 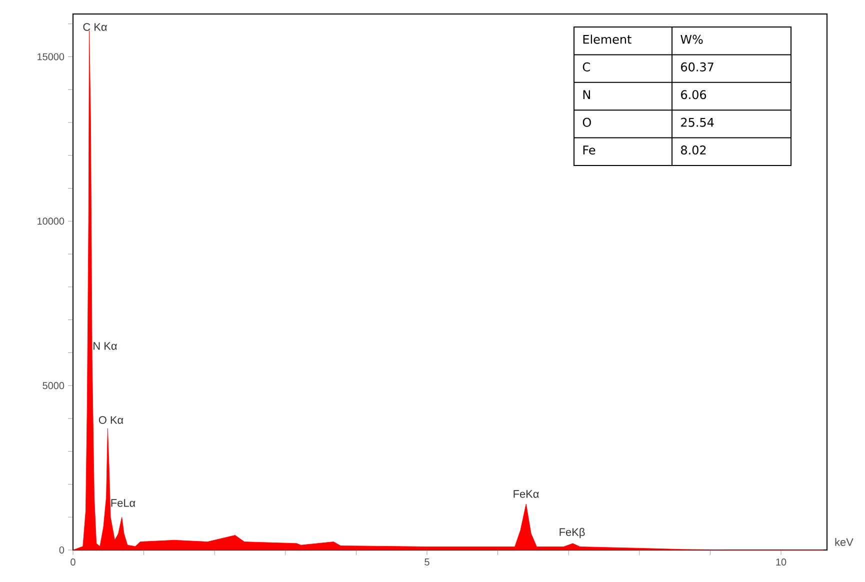 What do you see at coordinates (691, 39) in the screenshot?
I see `annotation: W%` at bounding box center [691, 39].